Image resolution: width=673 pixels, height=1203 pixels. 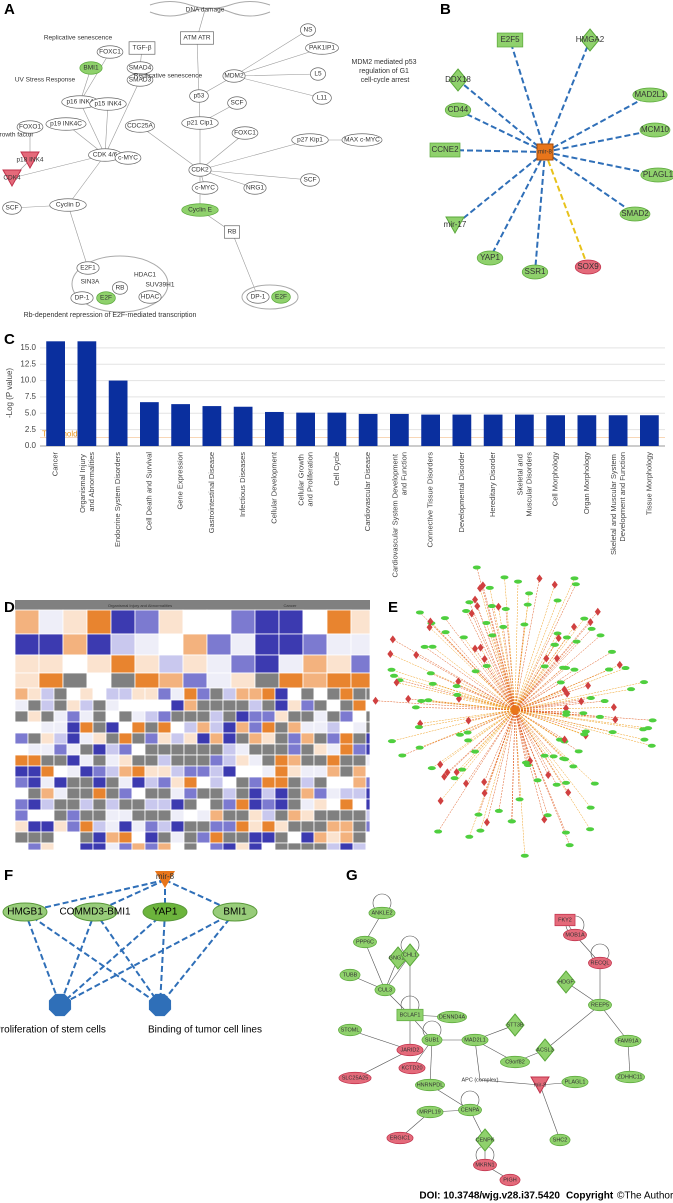 I want to click on net-center, so click(x=515, y=710).